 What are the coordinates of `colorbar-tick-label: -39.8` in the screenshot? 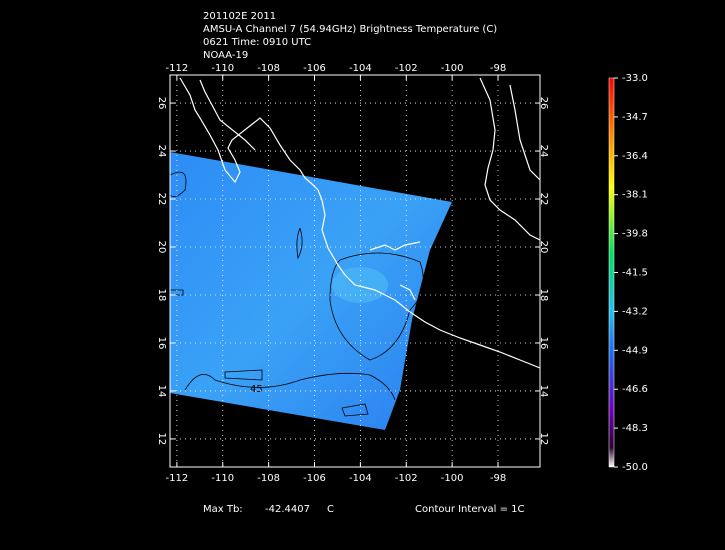 It's located at (635, 234).